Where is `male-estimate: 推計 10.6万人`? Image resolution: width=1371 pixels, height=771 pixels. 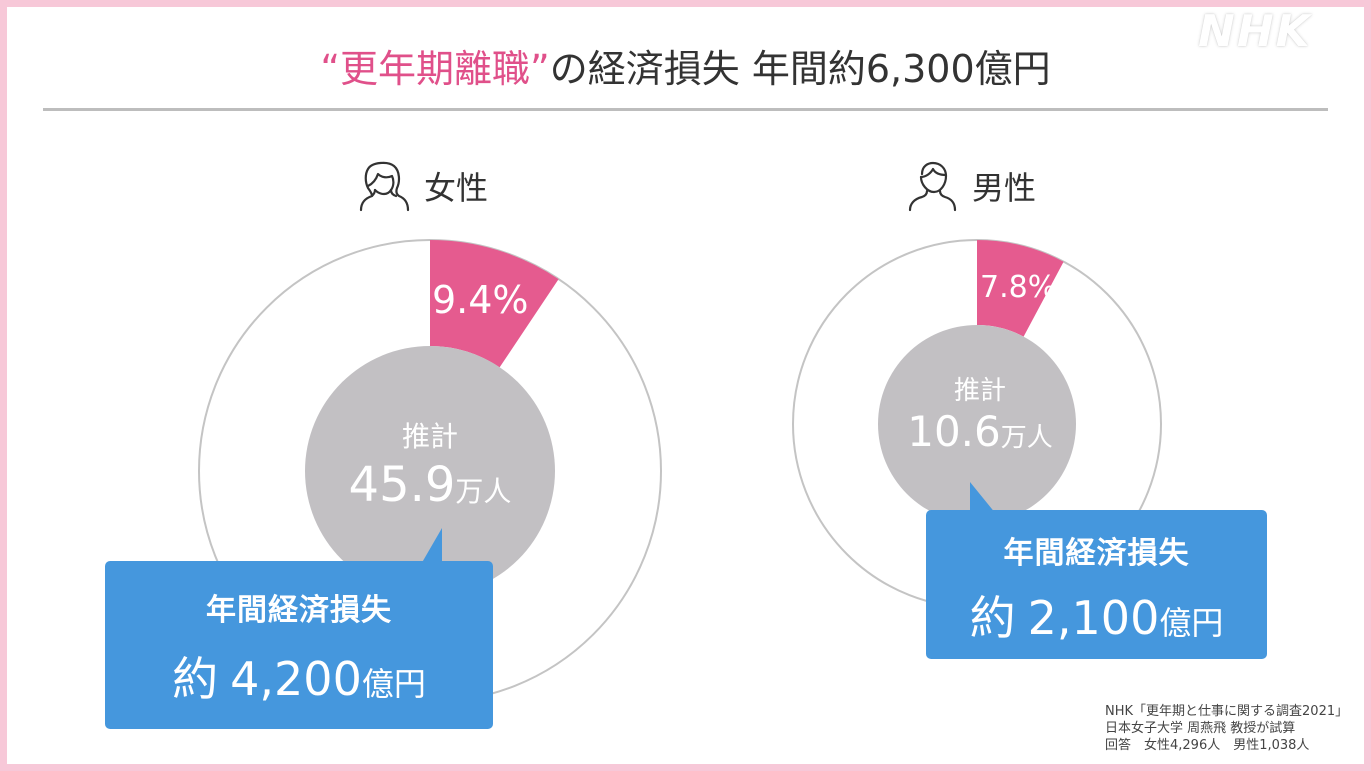 male-estimate: 推計 10.6万人 is located at coordinates (980, 413).